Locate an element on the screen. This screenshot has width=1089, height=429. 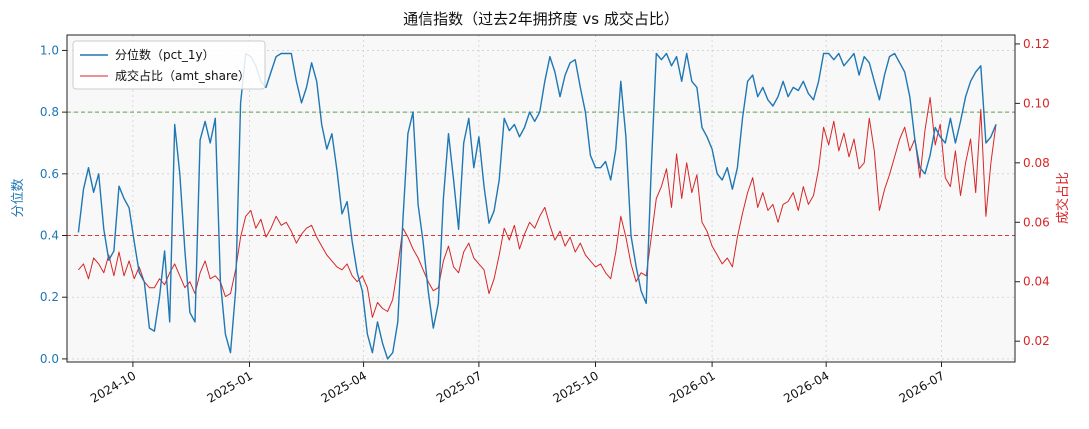
y-left-tick-label: 0.8 is located at coordinates (49, 112).